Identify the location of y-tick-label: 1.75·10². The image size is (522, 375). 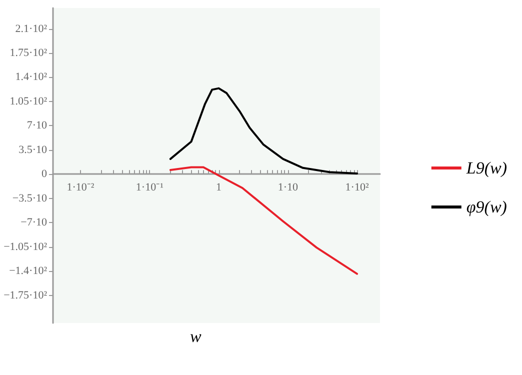
(29, 53).